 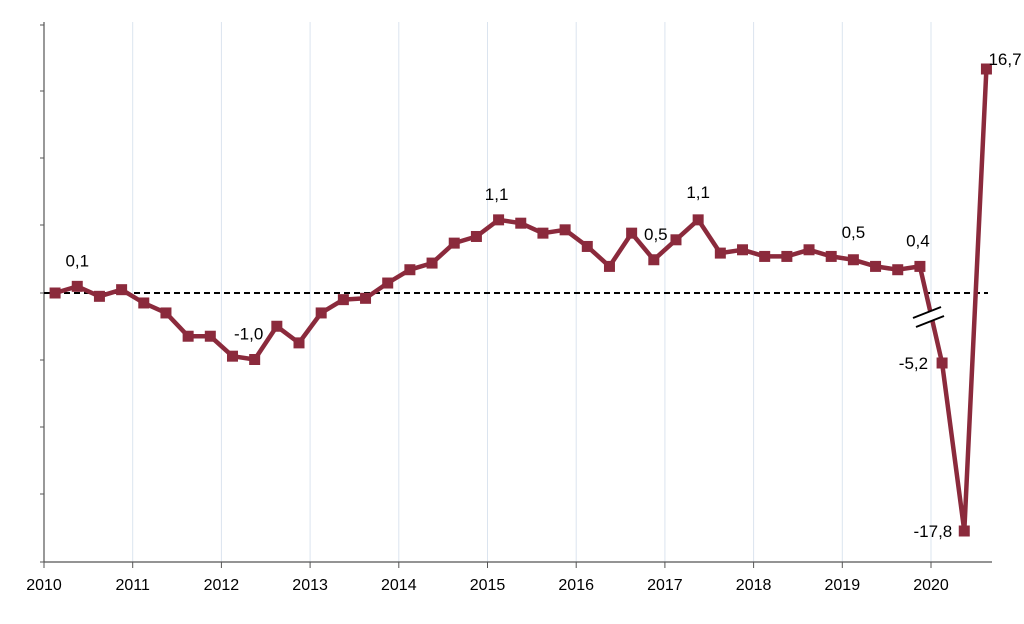 I want to click on data-label: 0,1, so click(x=77, y=260).